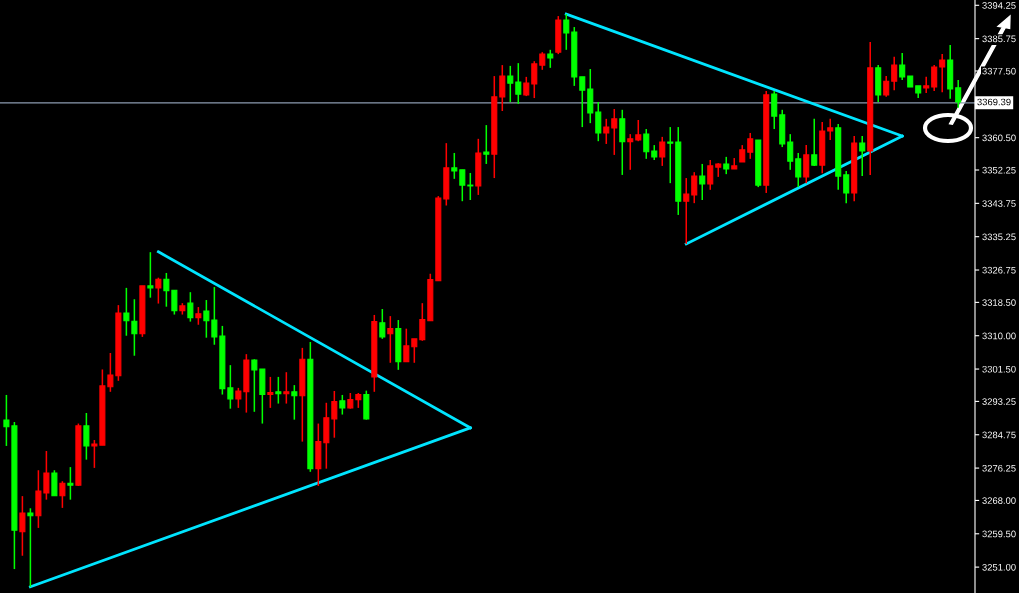  Describe the element at coordinates (994, 102) in the screenshot. I see `ref-line-label: 3369.39` at that location.